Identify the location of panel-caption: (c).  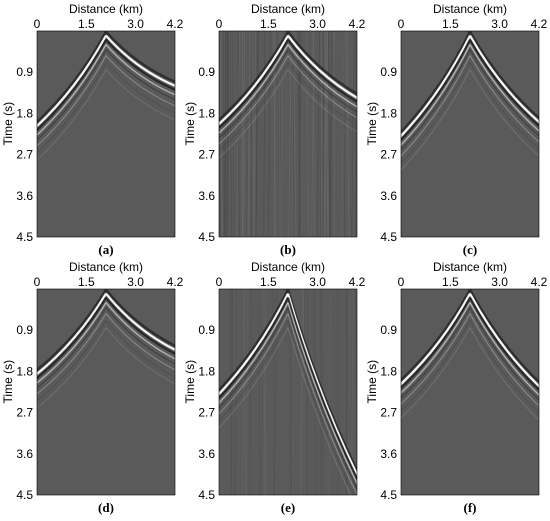
(470, 249).